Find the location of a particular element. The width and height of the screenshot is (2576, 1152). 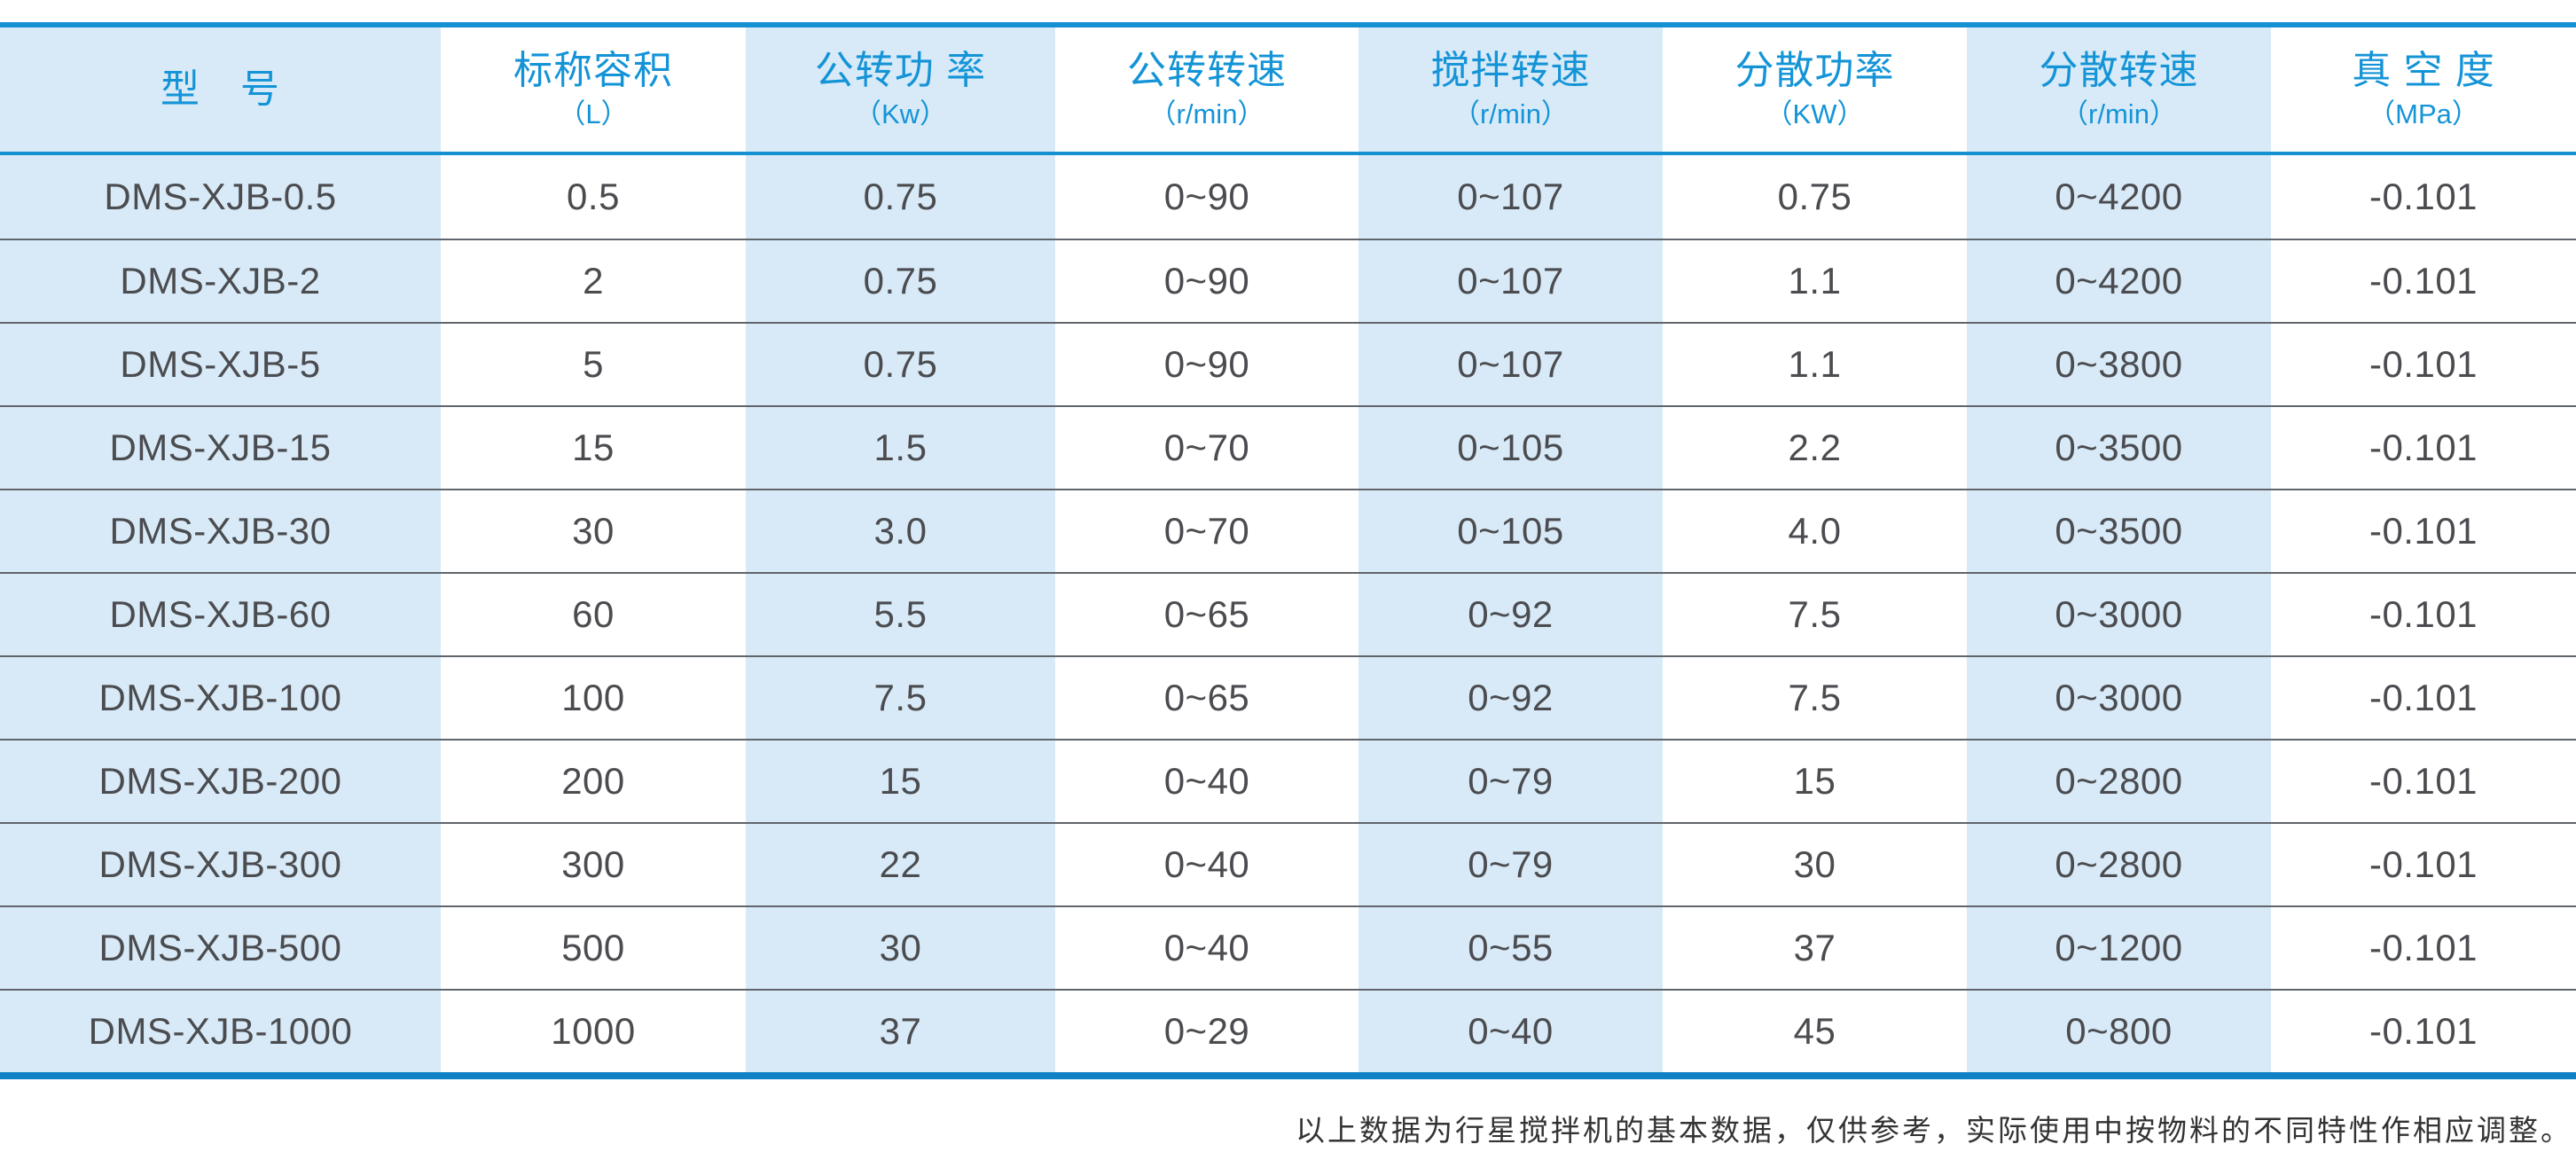

table-cell-dispersion-power: 15 is located at coordinates (1814, 781).